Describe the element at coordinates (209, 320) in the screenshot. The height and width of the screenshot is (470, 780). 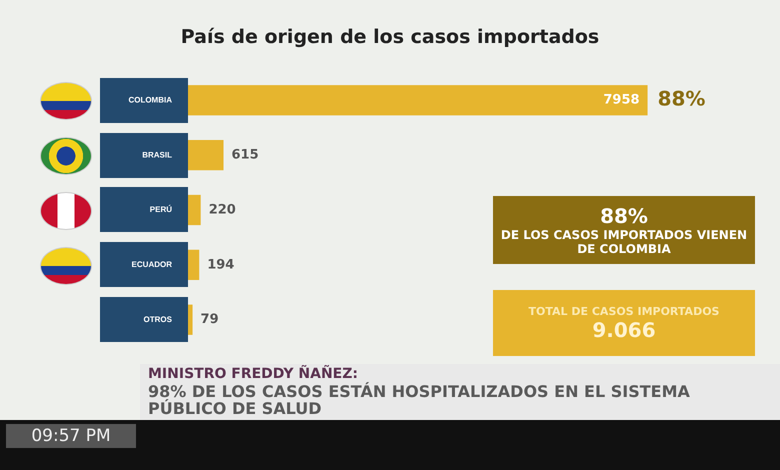
I see `data-label: 79` at that location.